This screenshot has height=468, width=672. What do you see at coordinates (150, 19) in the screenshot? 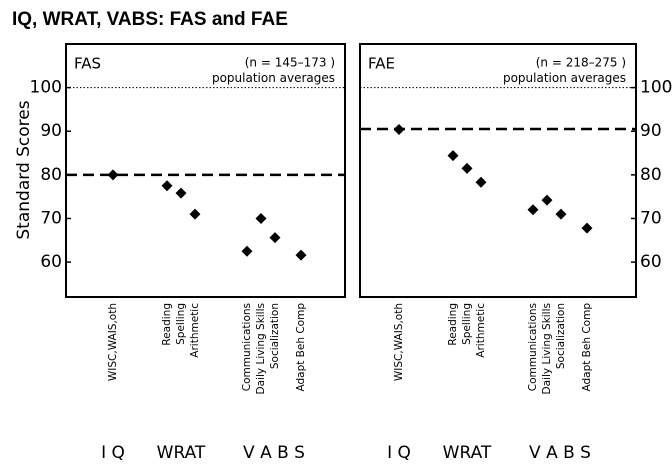
I see `chart-title: IQ, WRAT, VABS: FAS and FAE` at bounding box center [150, 19].